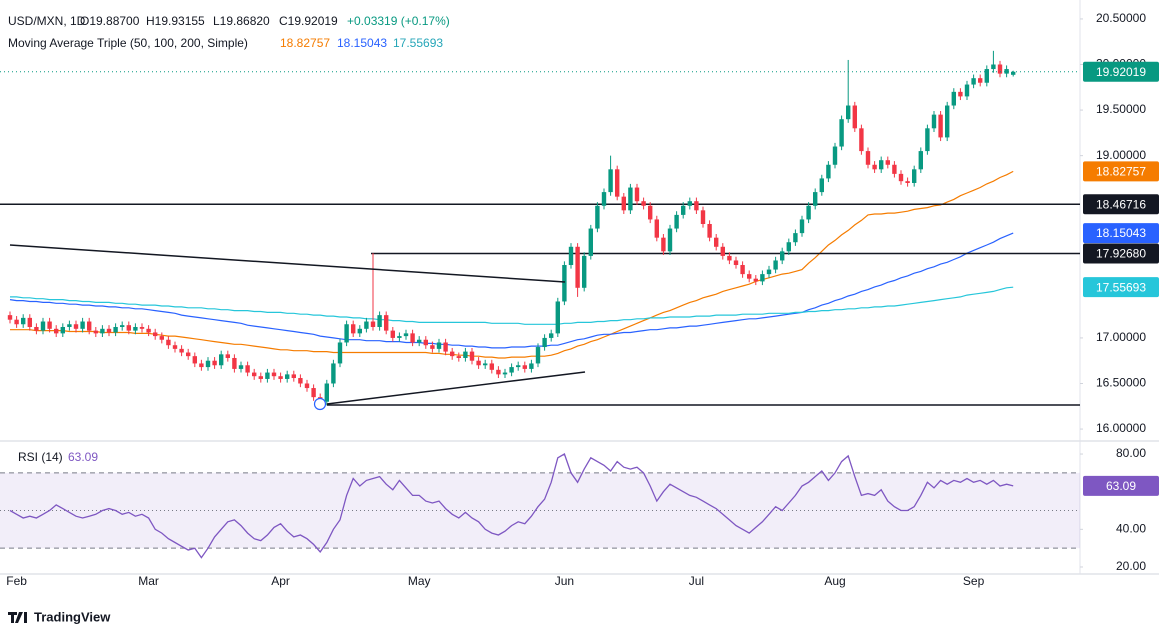 Image resolution: width=1159 pixels, height=636 pixels. I want to click on header-change: +0.03319 (+0.17%), so click(398, 21).